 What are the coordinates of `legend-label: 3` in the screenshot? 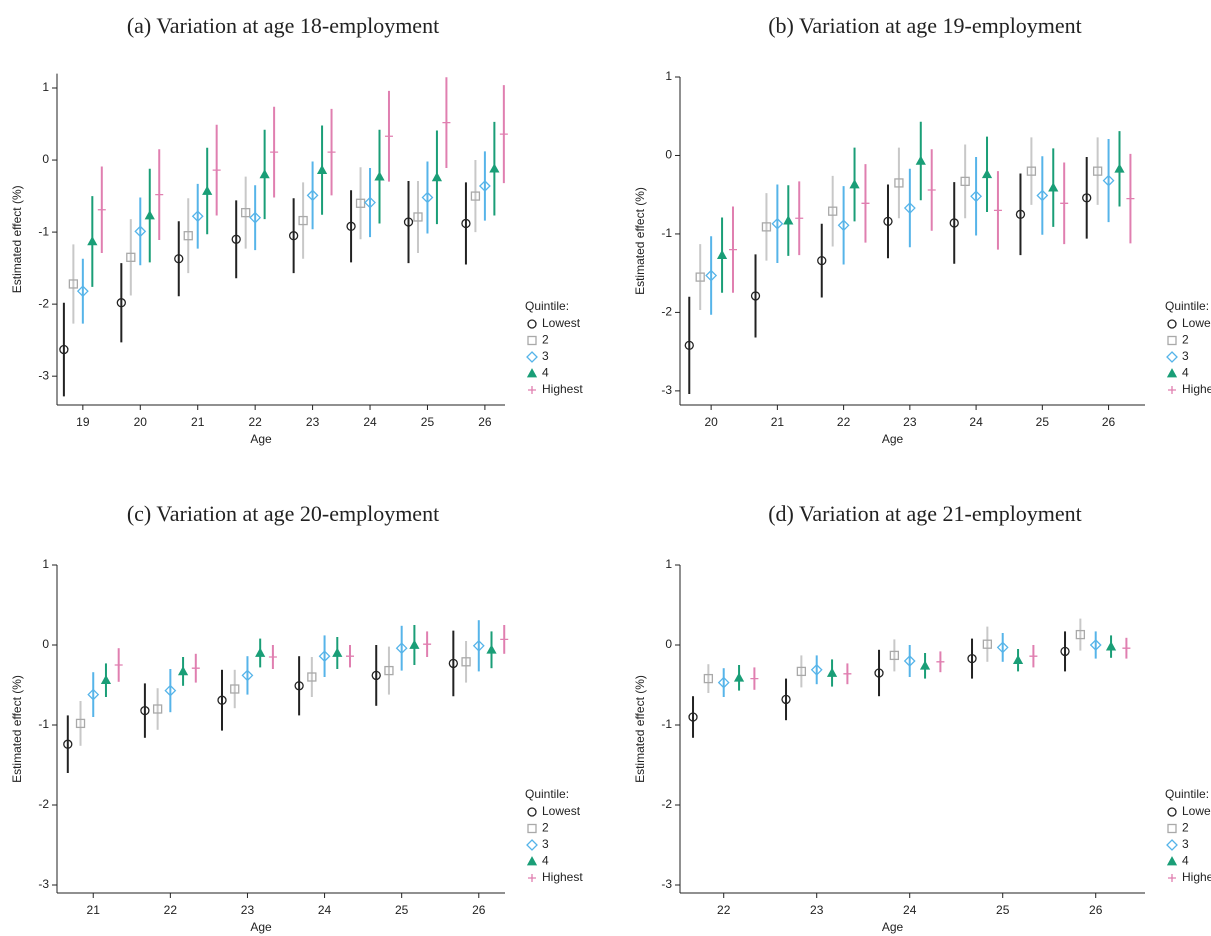 It's located at (545, 844).